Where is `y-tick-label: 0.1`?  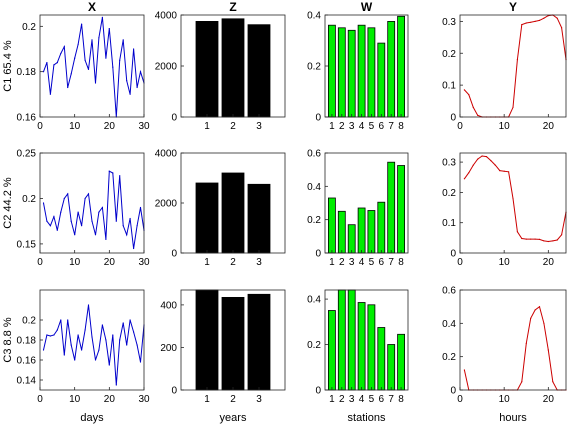
y-tick-label: 0.1 is located at coordinates (449, 86).